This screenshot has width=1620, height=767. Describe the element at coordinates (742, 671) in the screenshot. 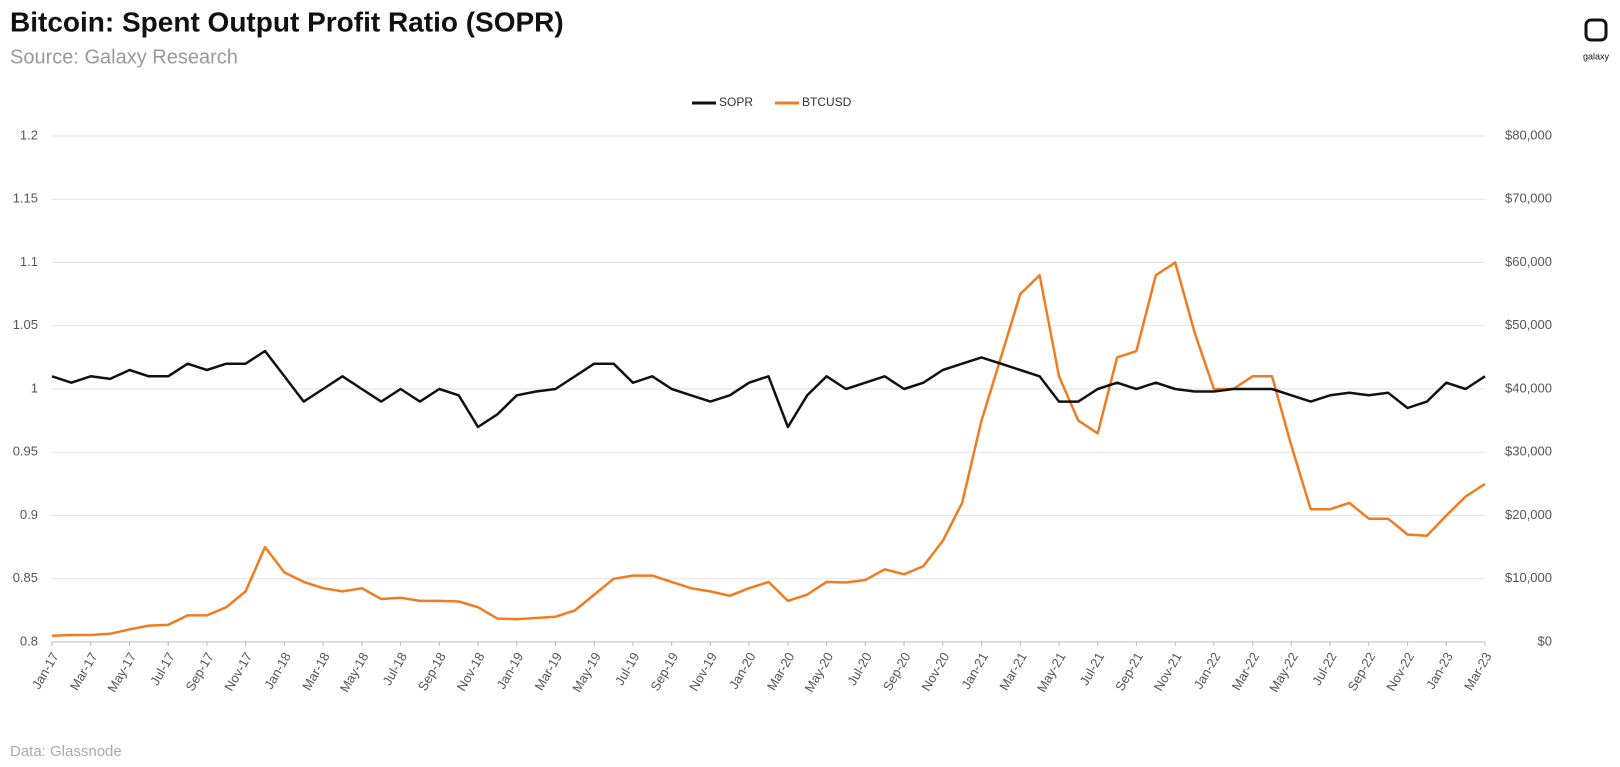

I see `x-tick-label: Jan-20` at that location.